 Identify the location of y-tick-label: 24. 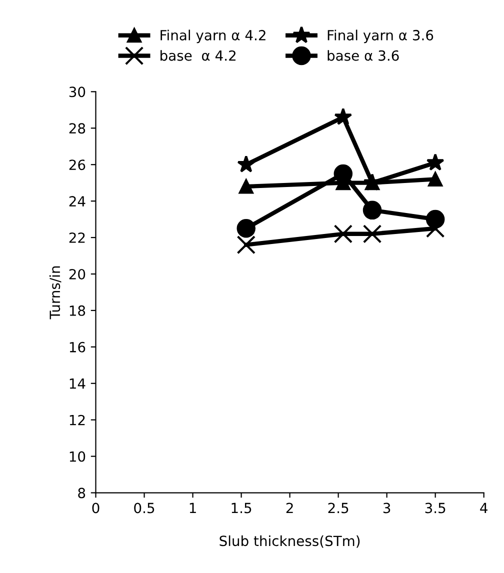
(77, 201).